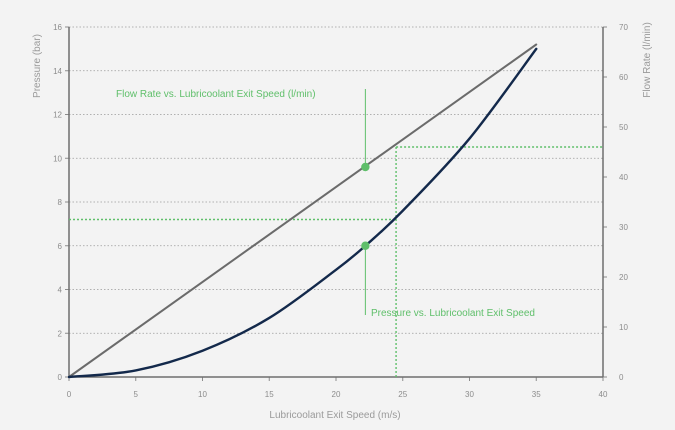  What do you see at coordinates (336, 394) in the screenshot?
I see `x-tick-label: 20` at bounding box center [336, 394].